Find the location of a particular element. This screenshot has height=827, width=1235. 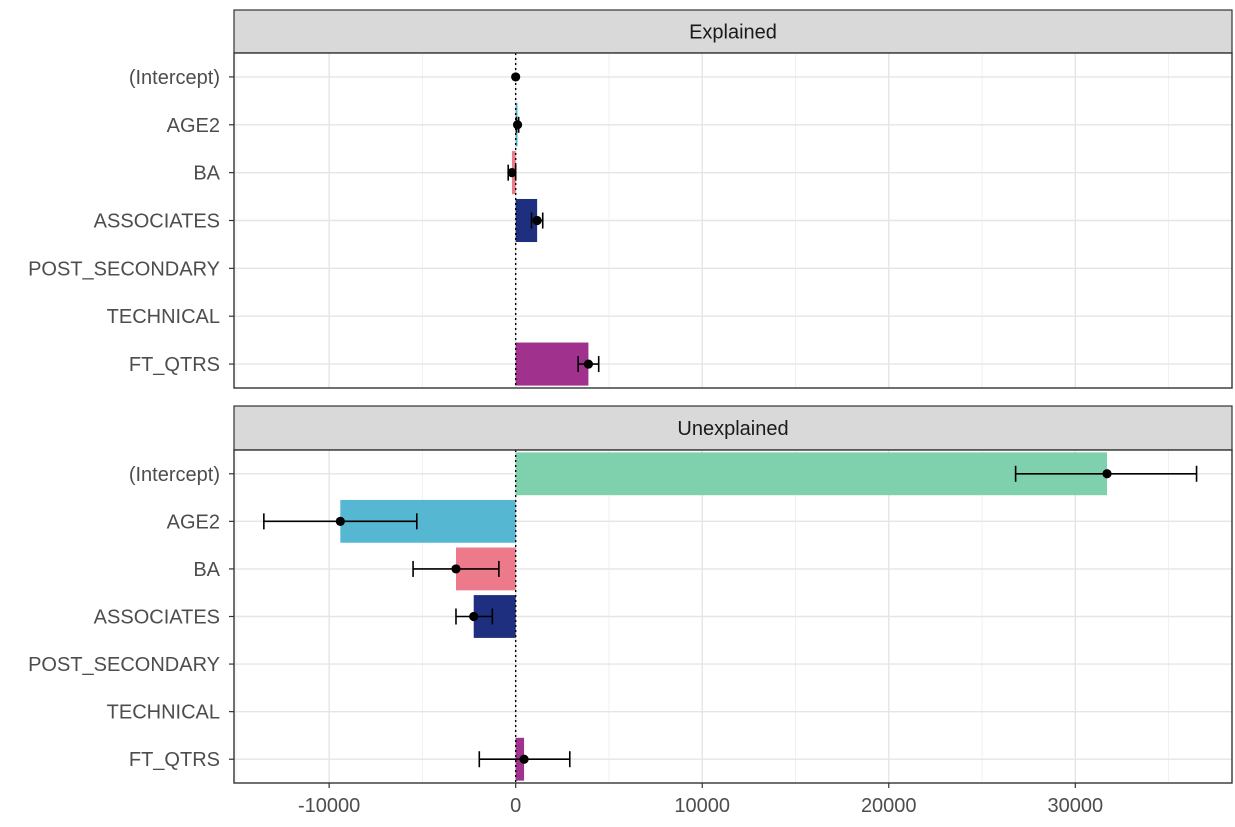

facet-strip-label: Explained is located at coordinates (733, 33).